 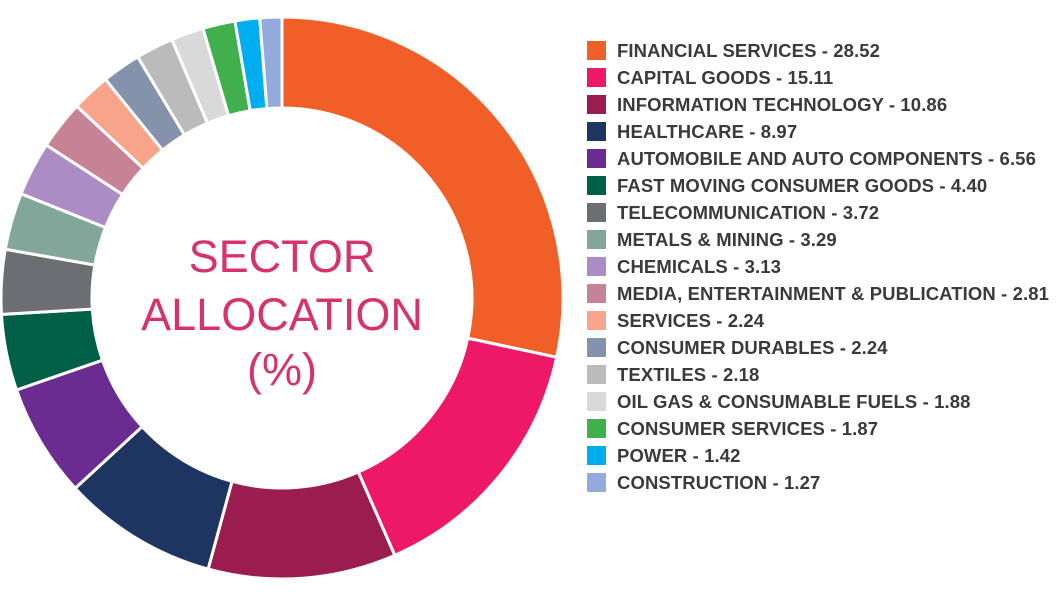 I want to click on legend-item: TELECOMMUNICATION - 3.72, so click(x=822, y=212).